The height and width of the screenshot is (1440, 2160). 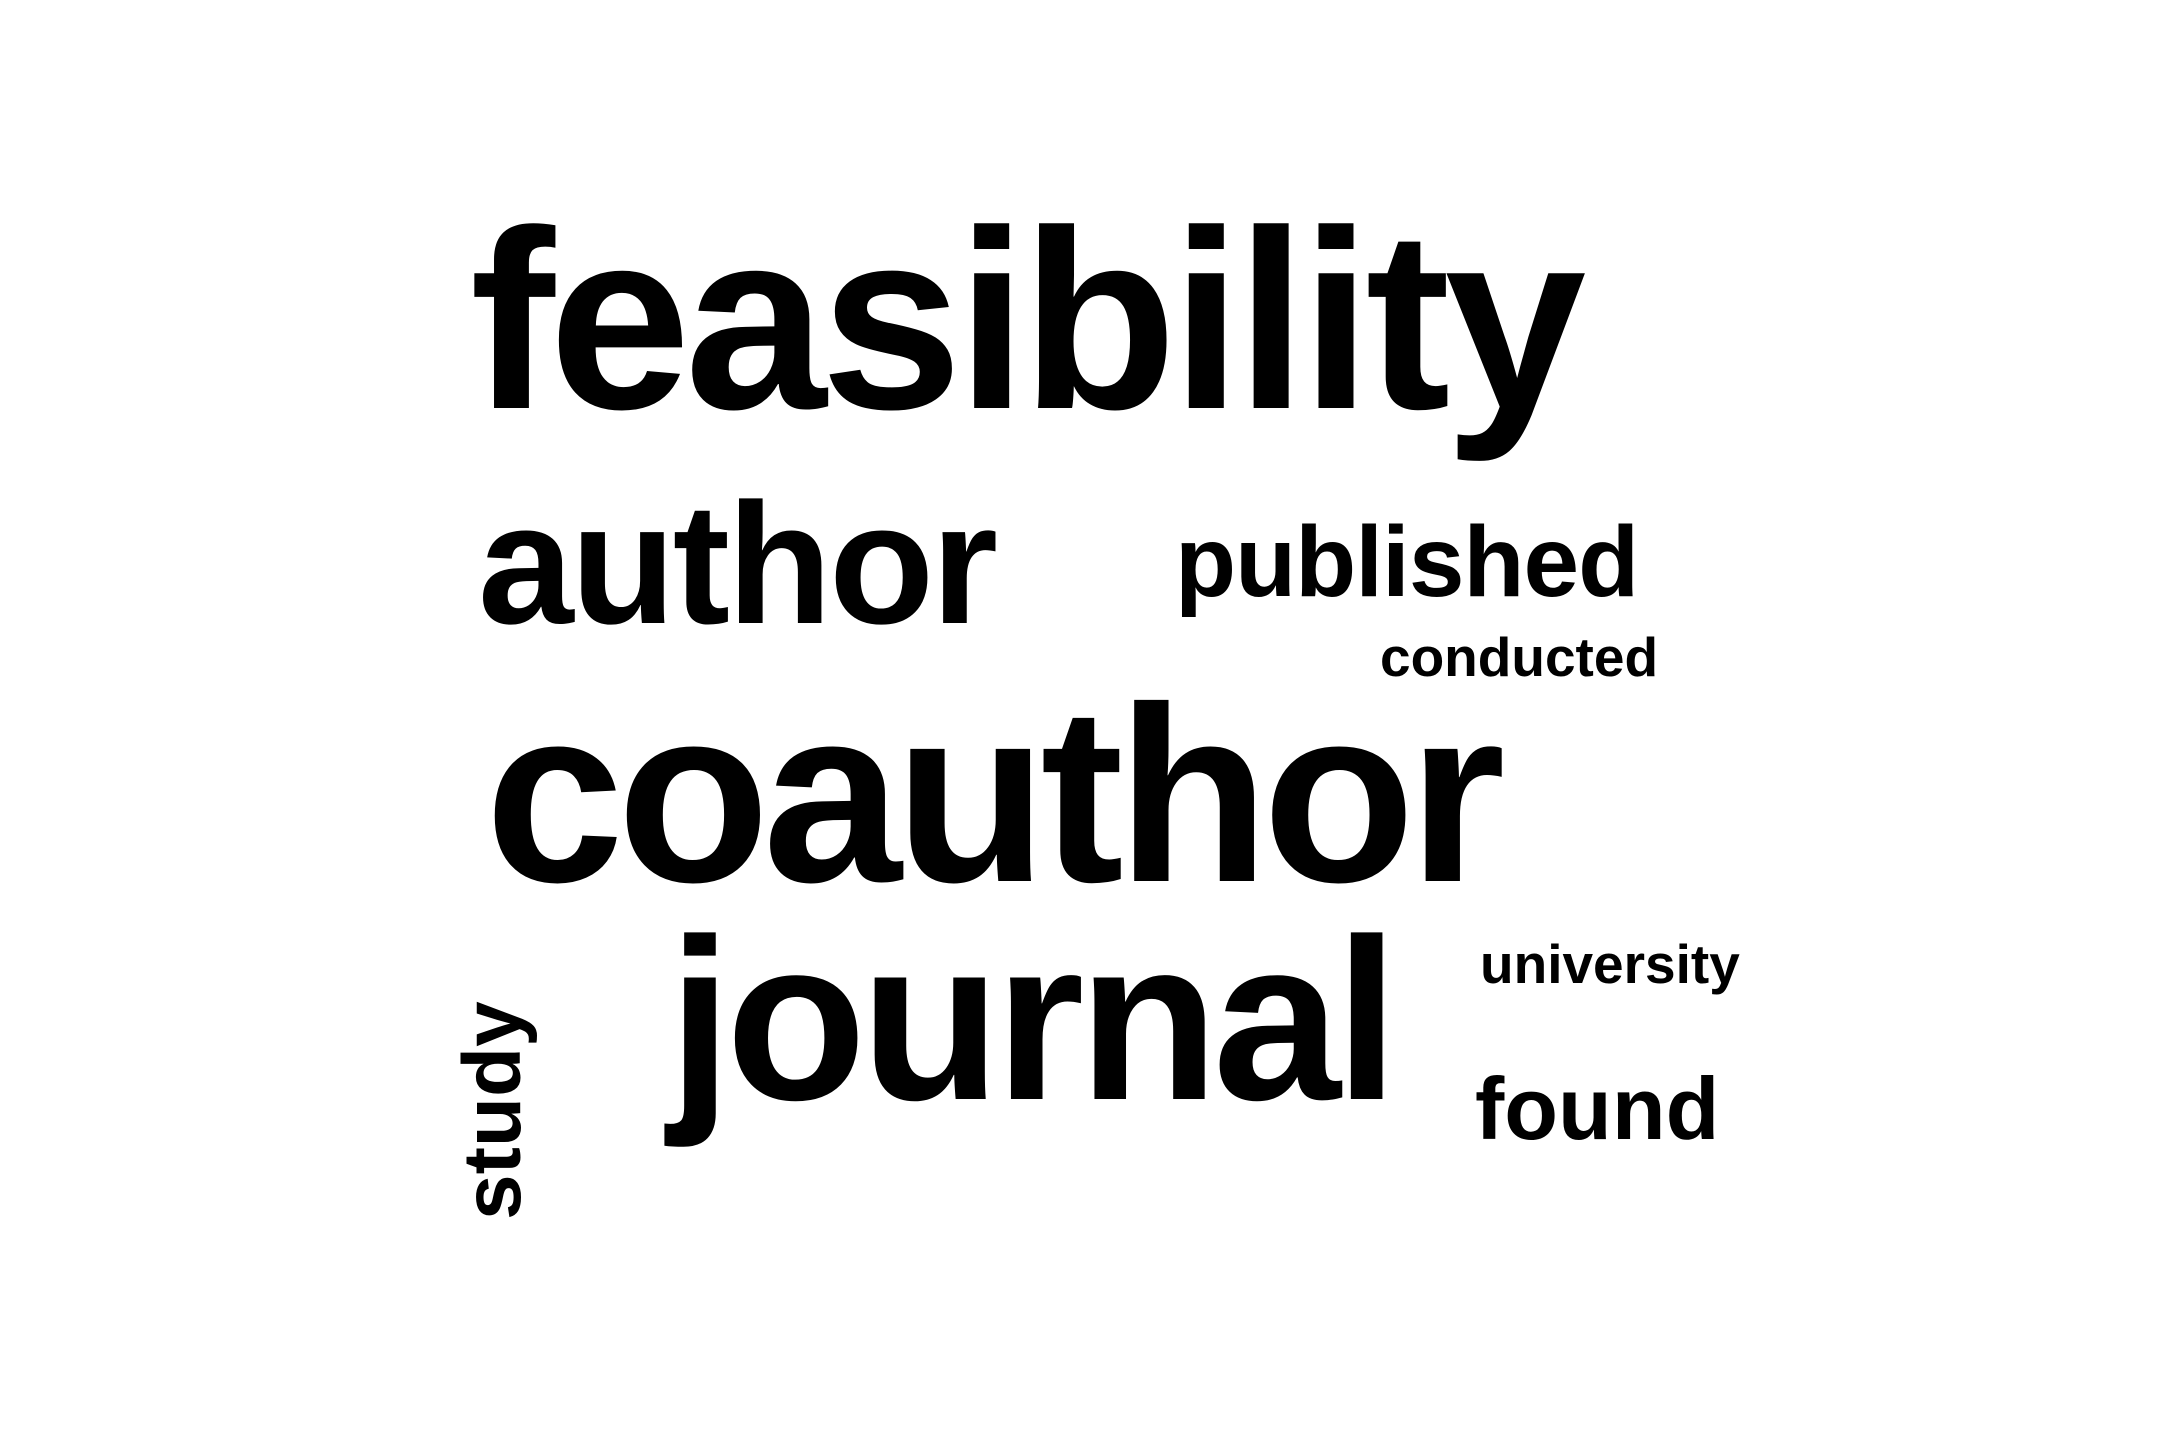 What do you see at coordinates (738, 564) in the screenshot?
I see `word-author: author` at bounding box center [738, 564].